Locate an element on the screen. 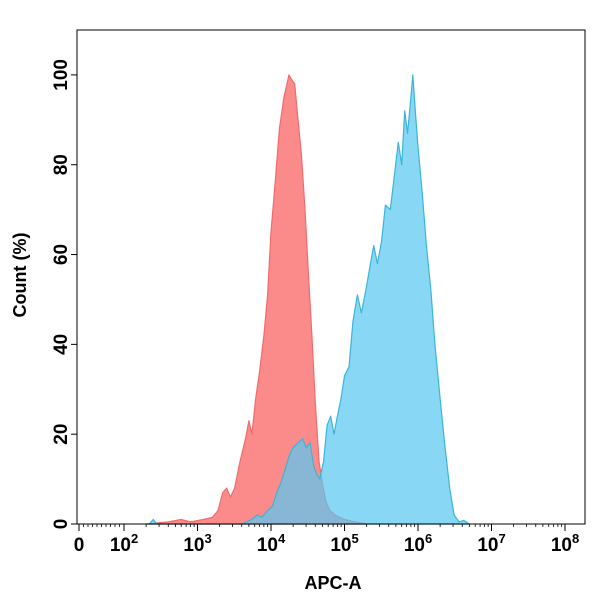 This screenshot has height=602, width=600. x-tick-label: 10⁶ is located at coordinates (418, 543).